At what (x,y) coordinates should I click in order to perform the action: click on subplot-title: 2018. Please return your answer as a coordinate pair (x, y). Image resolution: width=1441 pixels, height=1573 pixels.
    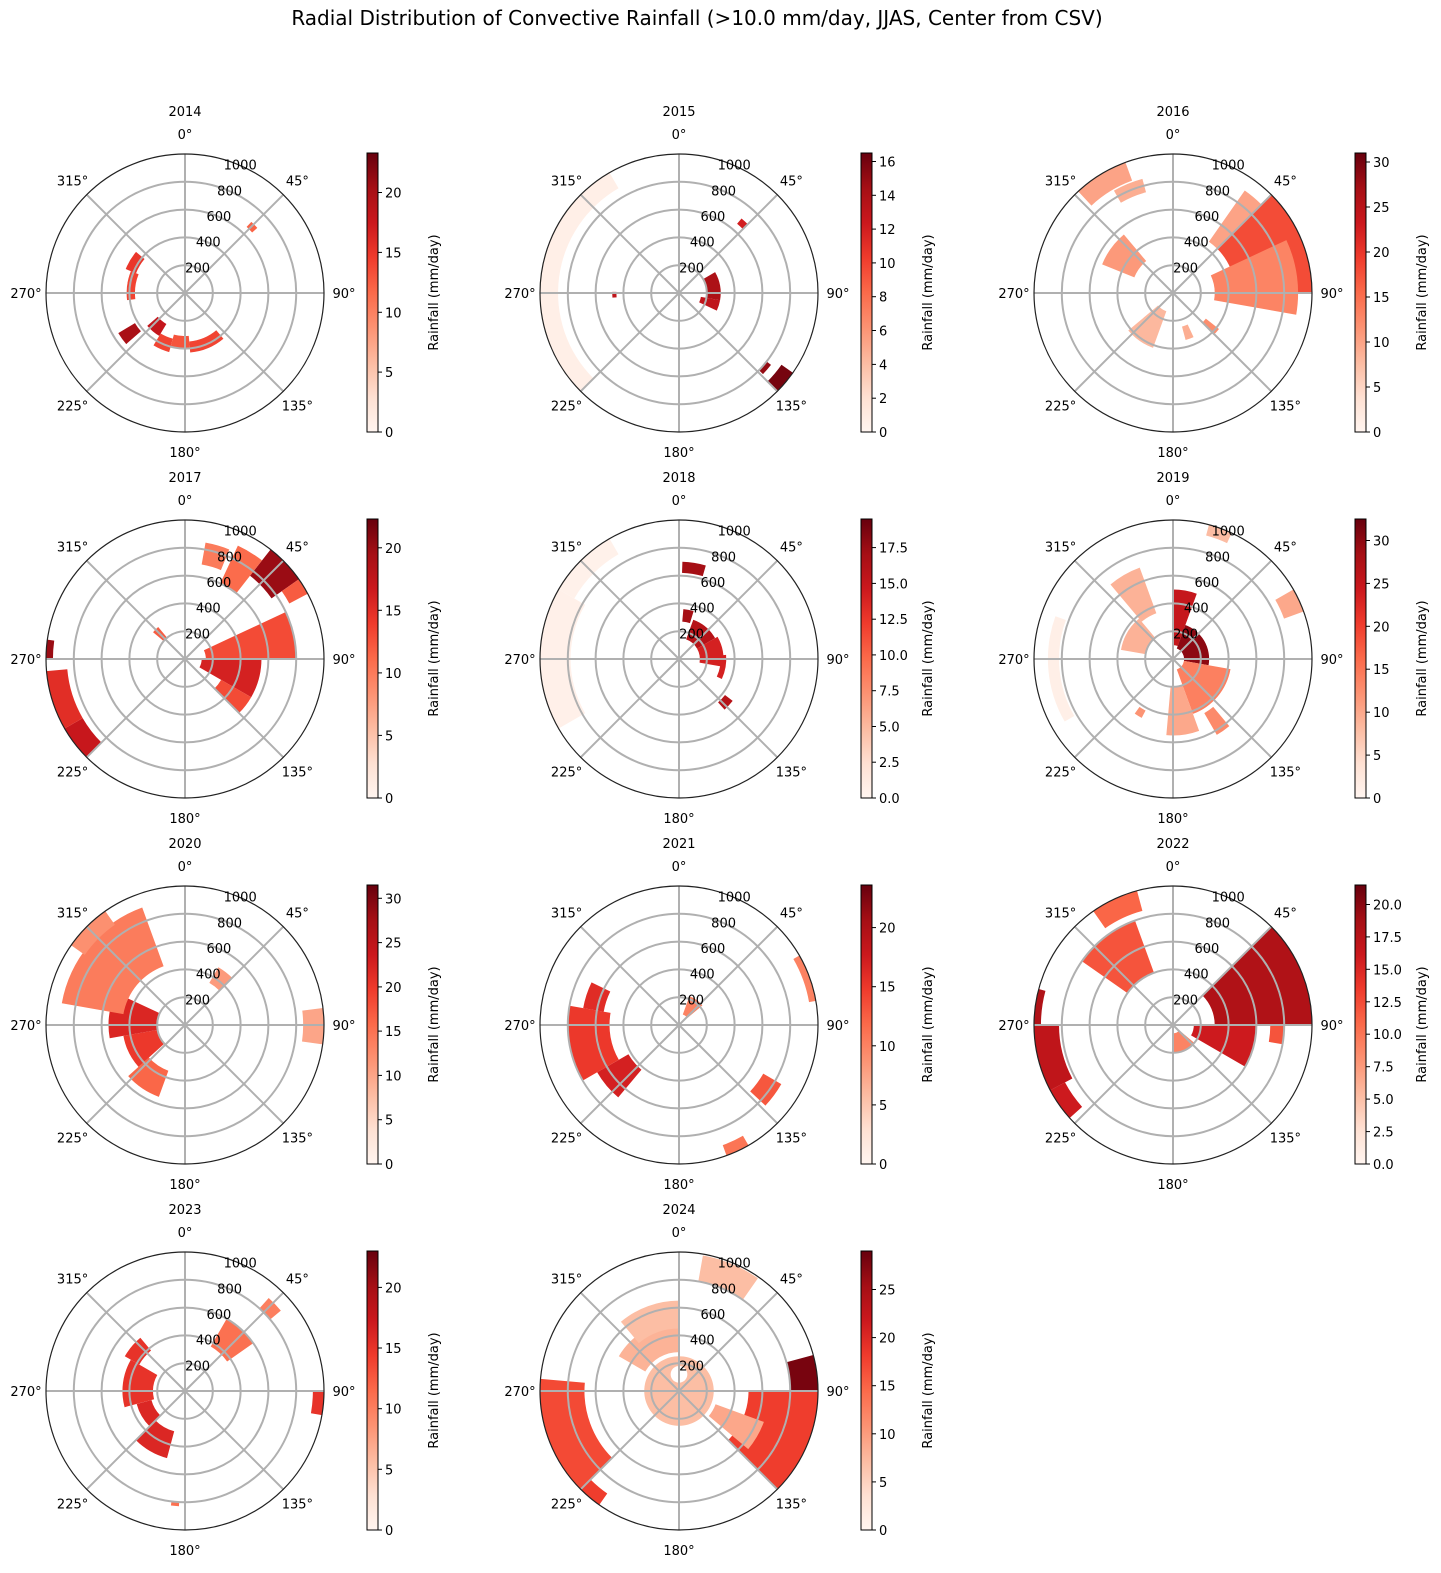
    Looking at the image, I should click on (679, 478).